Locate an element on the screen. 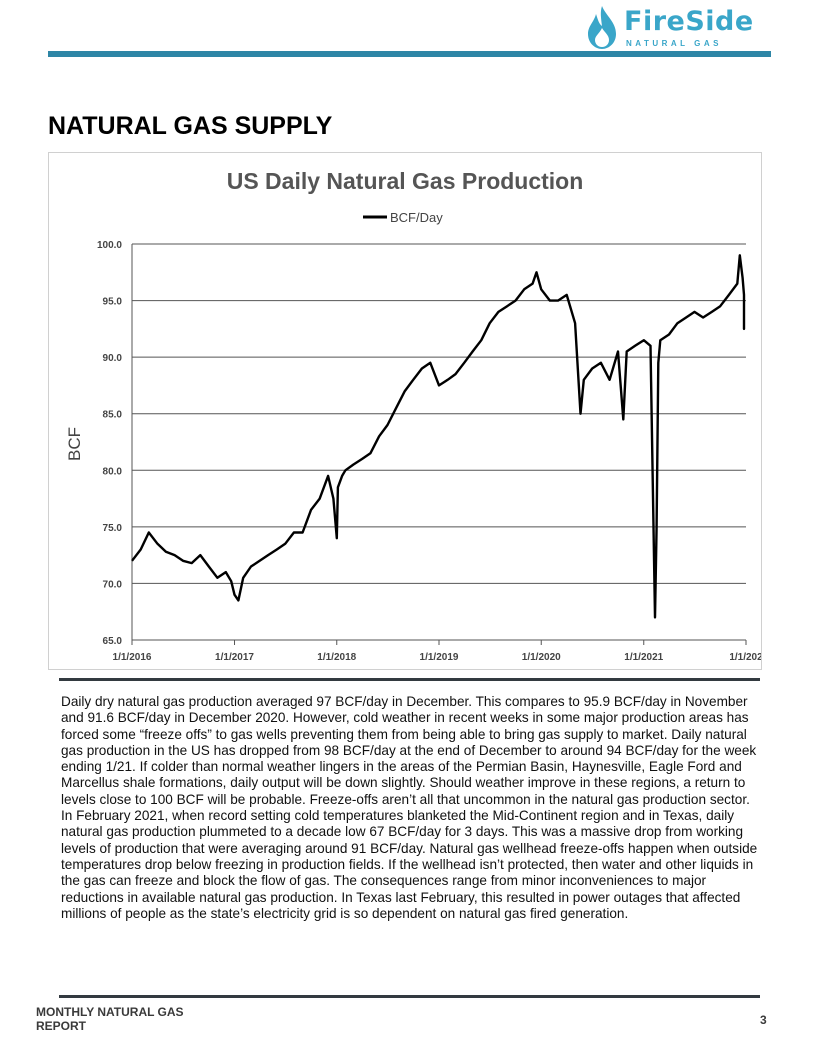 Image resolution: width=816 pixels, height=1056 pixels. logo-subtitle-text: NATURAL GAS is located at coordinates (674, 43).